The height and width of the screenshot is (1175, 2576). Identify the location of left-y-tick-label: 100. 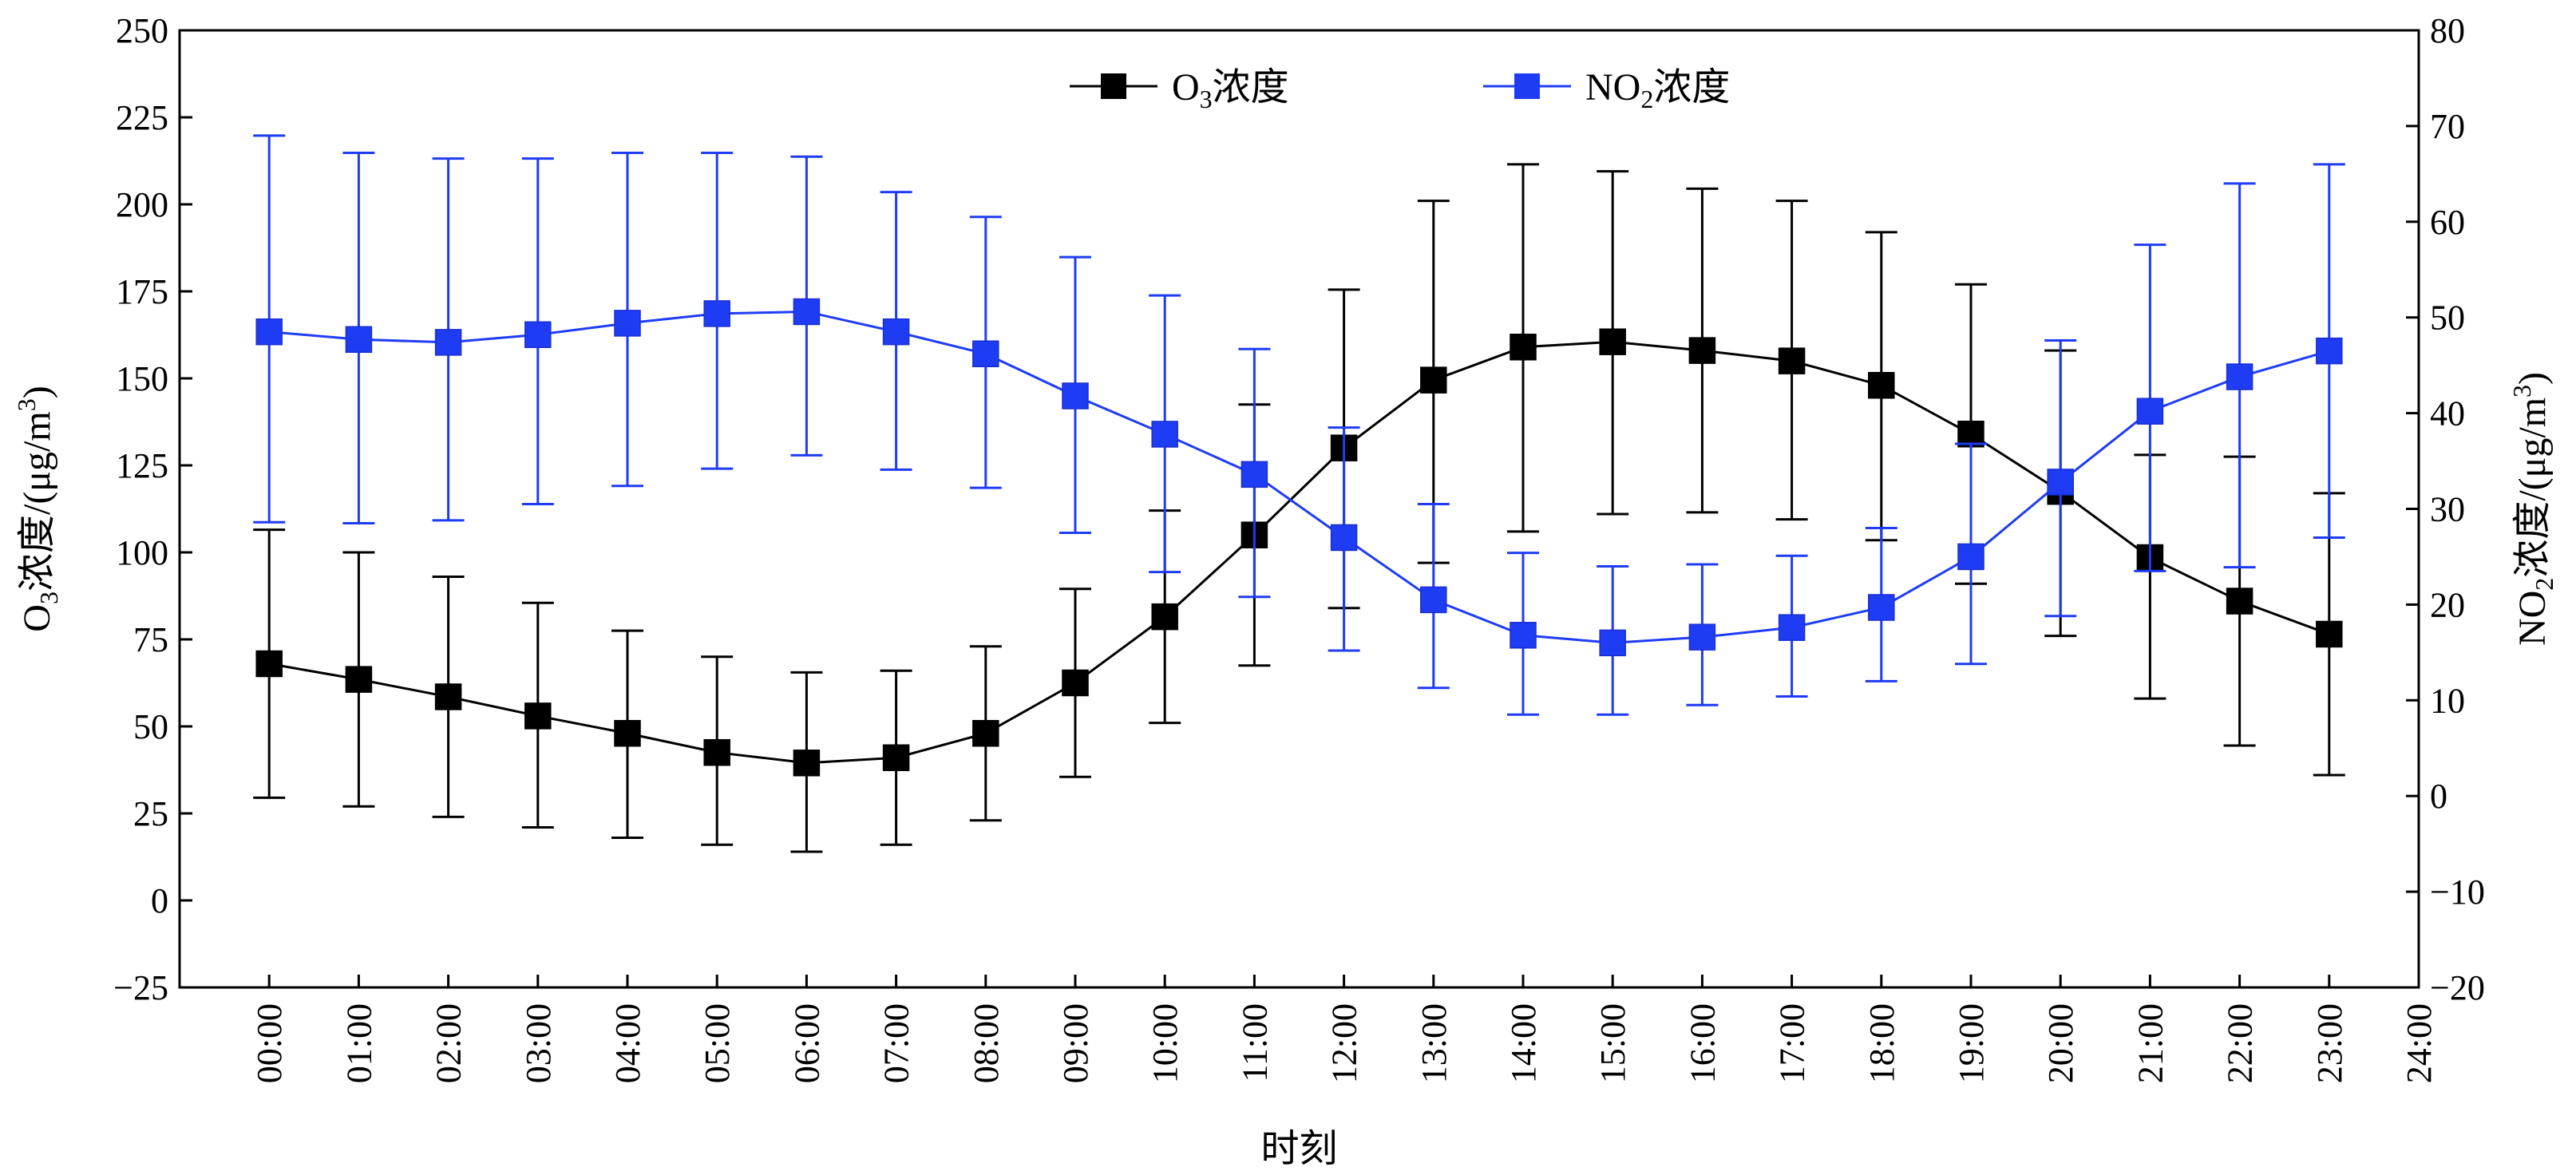
(142, 552).